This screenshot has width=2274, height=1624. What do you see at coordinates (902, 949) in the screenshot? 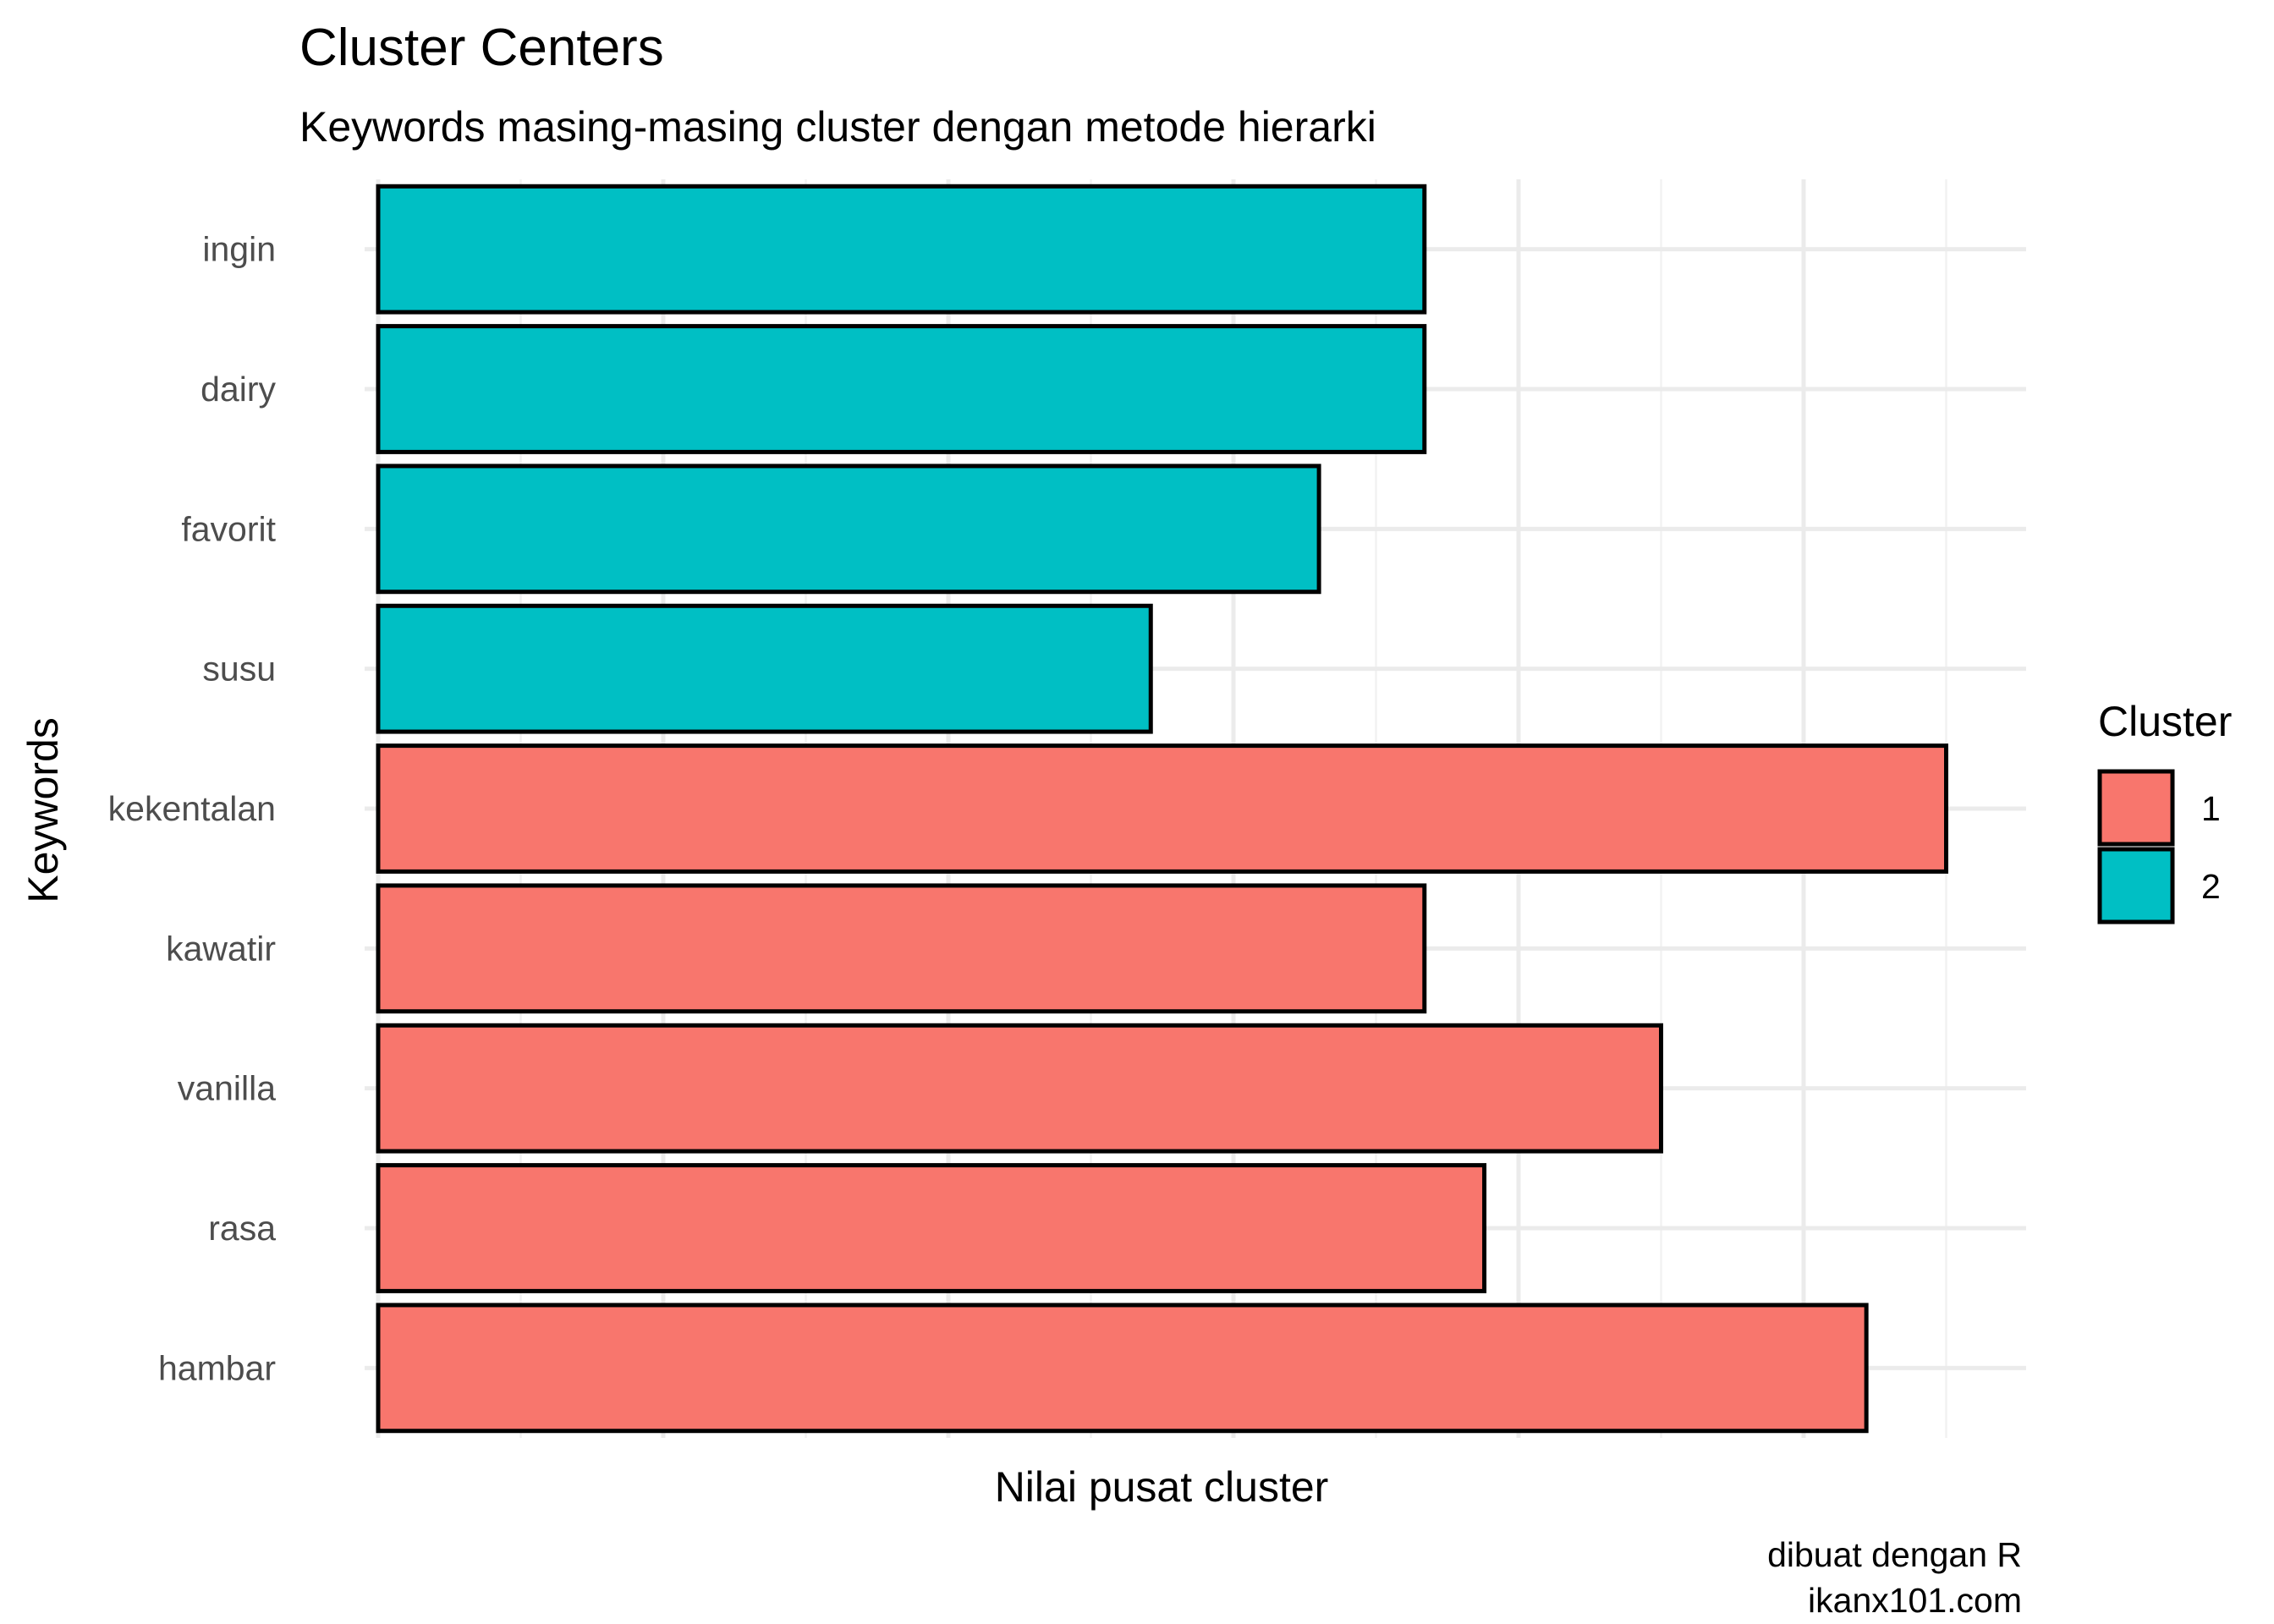
I see `bar-kawatir` at bounding box center [902, 949].